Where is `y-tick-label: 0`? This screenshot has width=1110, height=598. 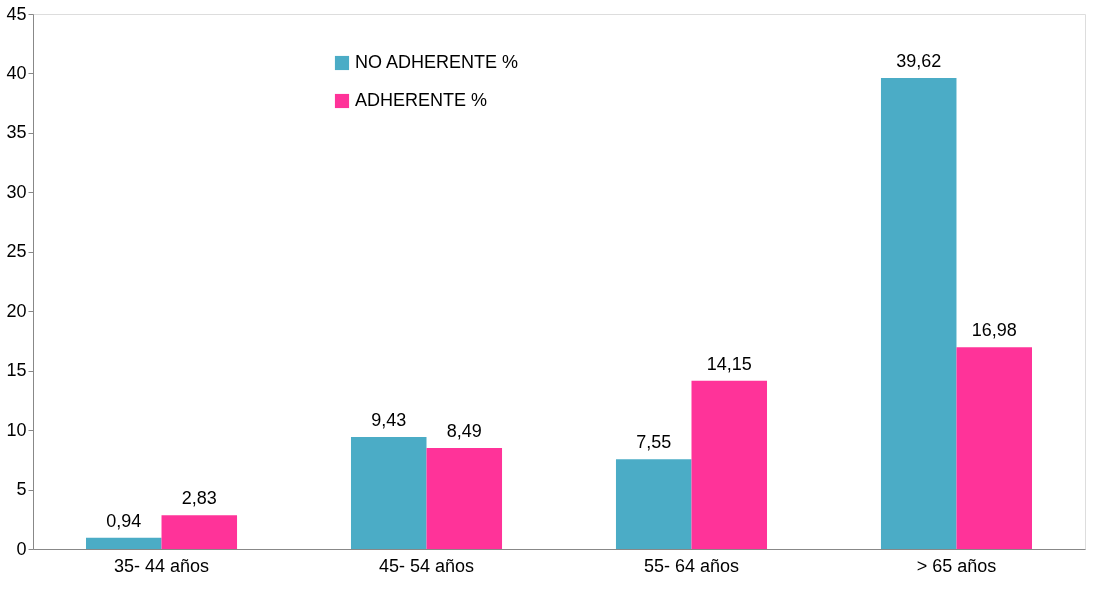
y-tick-label: 0 is located at coordinates (21, 548).